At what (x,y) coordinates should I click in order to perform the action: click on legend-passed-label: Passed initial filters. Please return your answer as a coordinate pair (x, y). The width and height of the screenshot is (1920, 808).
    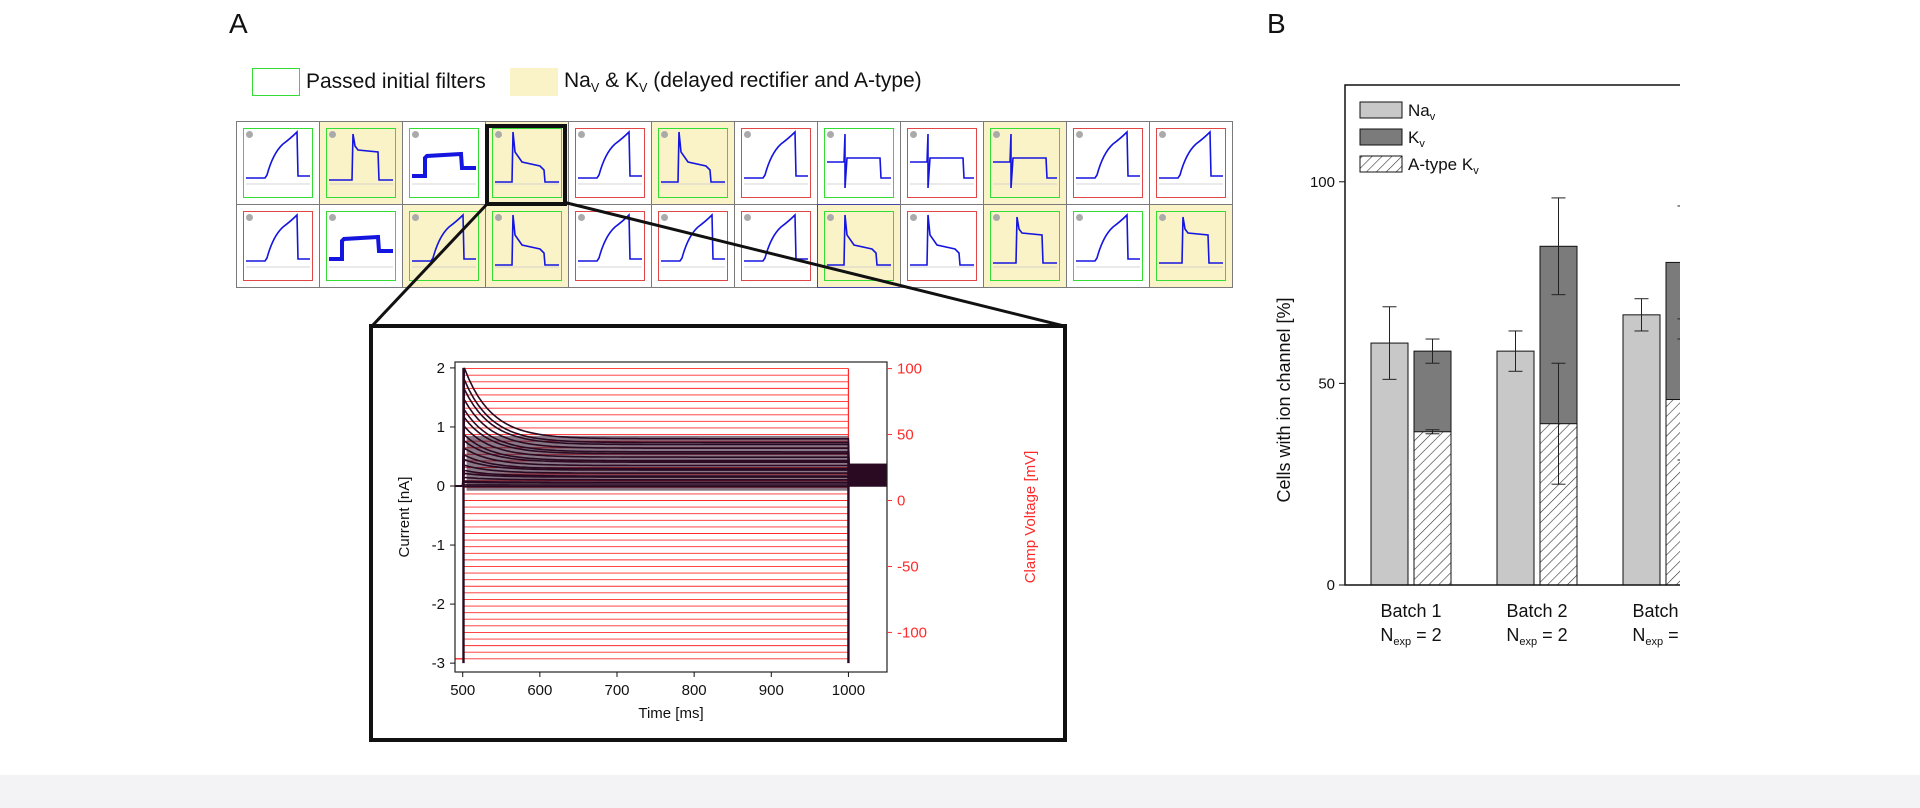
    Looking at the image, I should click on (396, 81).